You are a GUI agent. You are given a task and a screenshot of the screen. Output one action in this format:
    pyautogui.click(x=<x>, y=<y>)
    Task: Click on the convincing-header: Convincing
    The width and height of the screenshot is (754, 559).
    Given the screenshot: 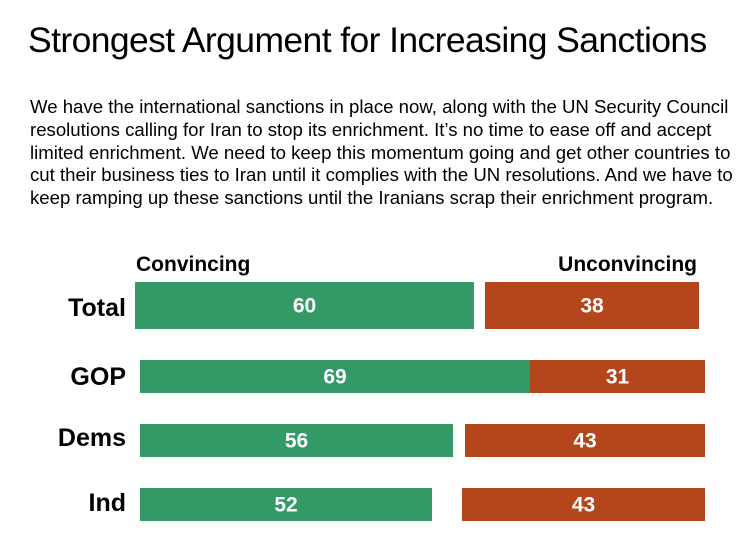 What is the action you would take?
    pyautogui.click(x=193, y=264)
    